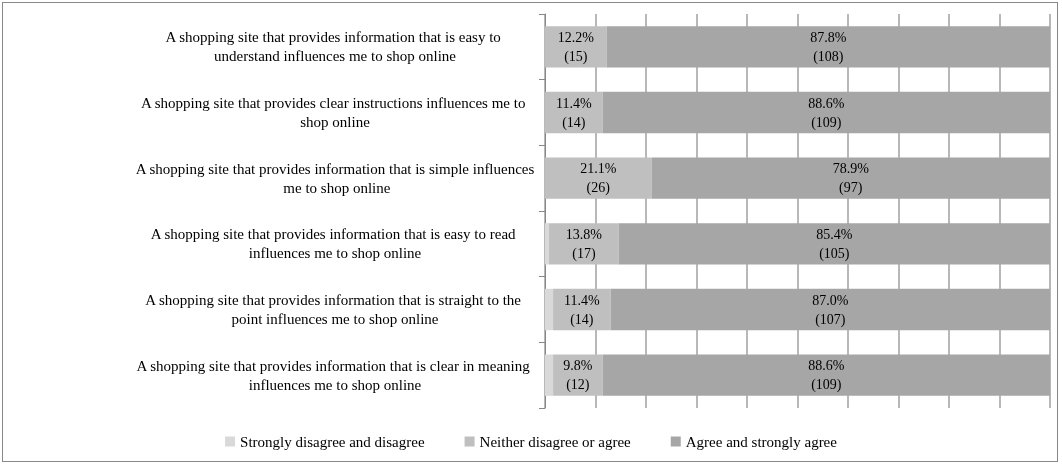  What do you see at coordinates (828, 47) in the screenshot?
I see `data-label: 87.8% (108)` at bounding box center [828, 47].